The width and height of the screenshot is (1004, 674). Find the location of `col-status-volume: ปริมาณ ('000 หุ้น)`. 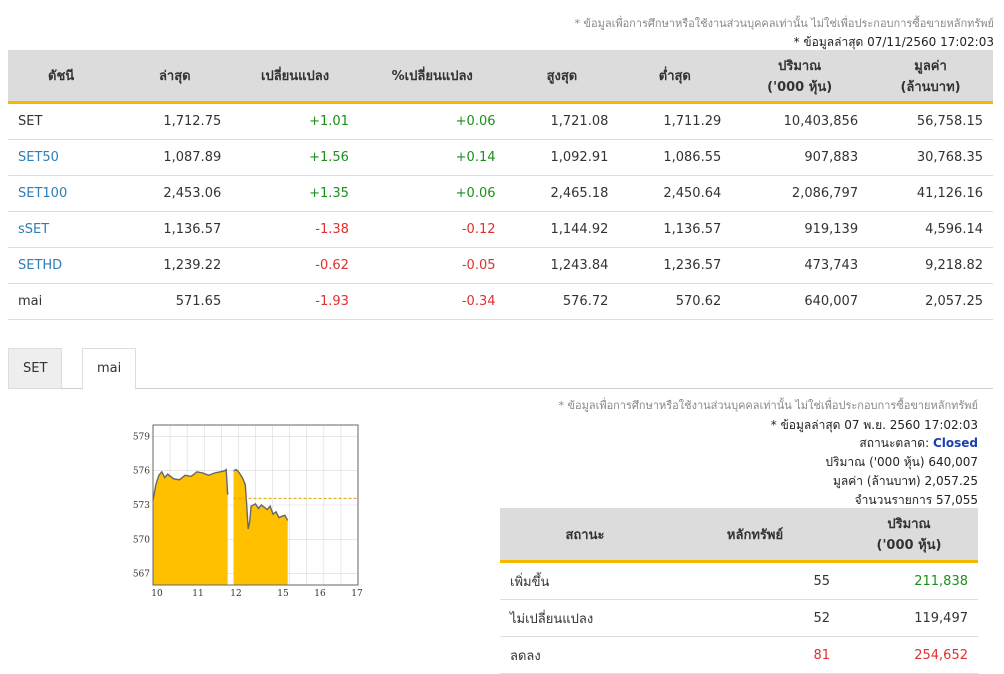

col-status-volume: ปริมาณ ('000 หุ้น) is located at coordinates (909, 535).